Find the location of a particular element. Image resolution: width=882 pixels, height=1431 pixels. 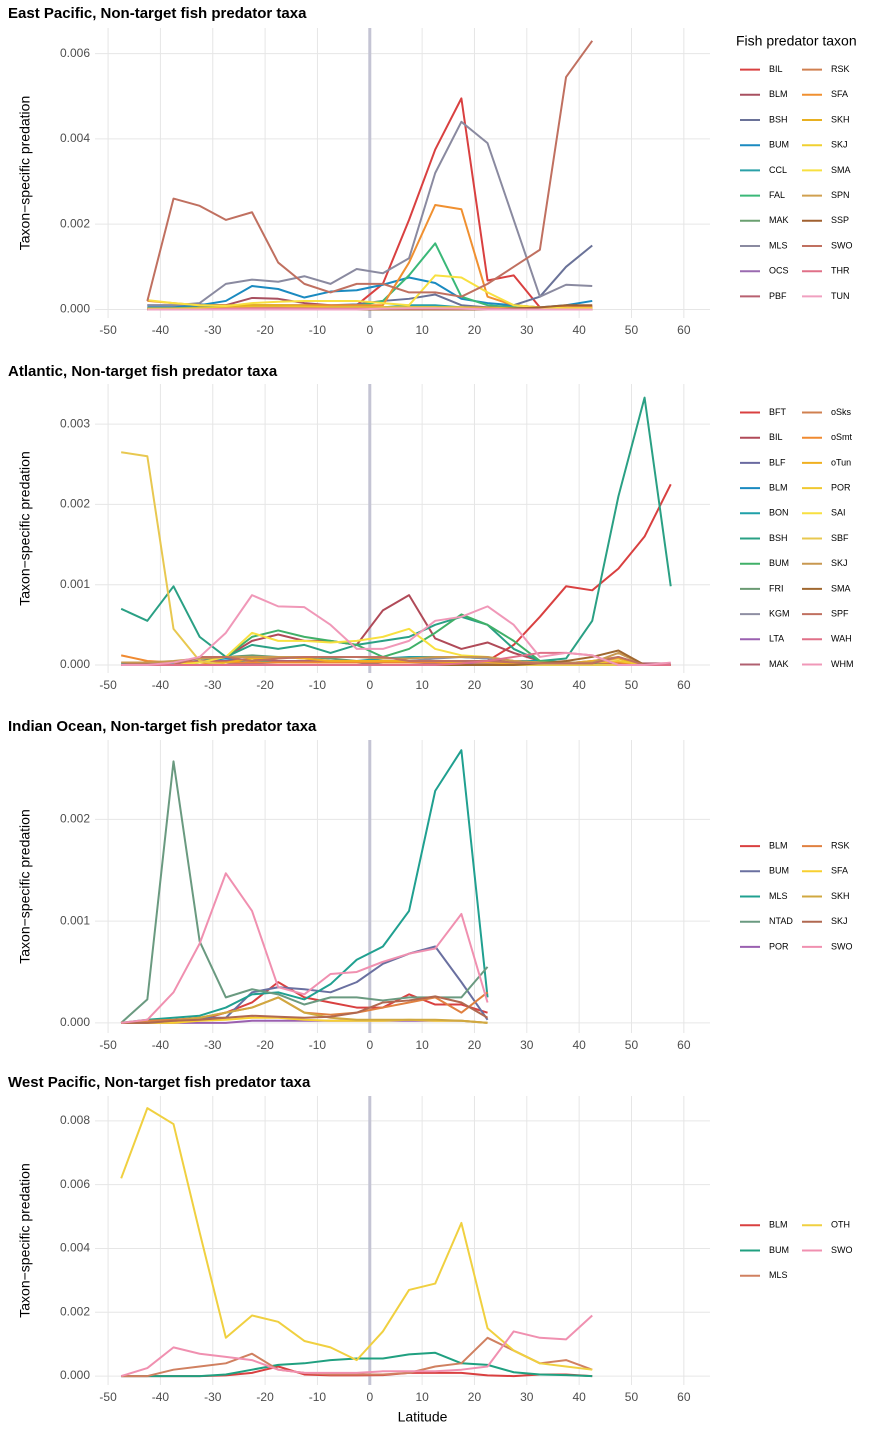

legend-label: oTun is located at coordinates (841, 462).